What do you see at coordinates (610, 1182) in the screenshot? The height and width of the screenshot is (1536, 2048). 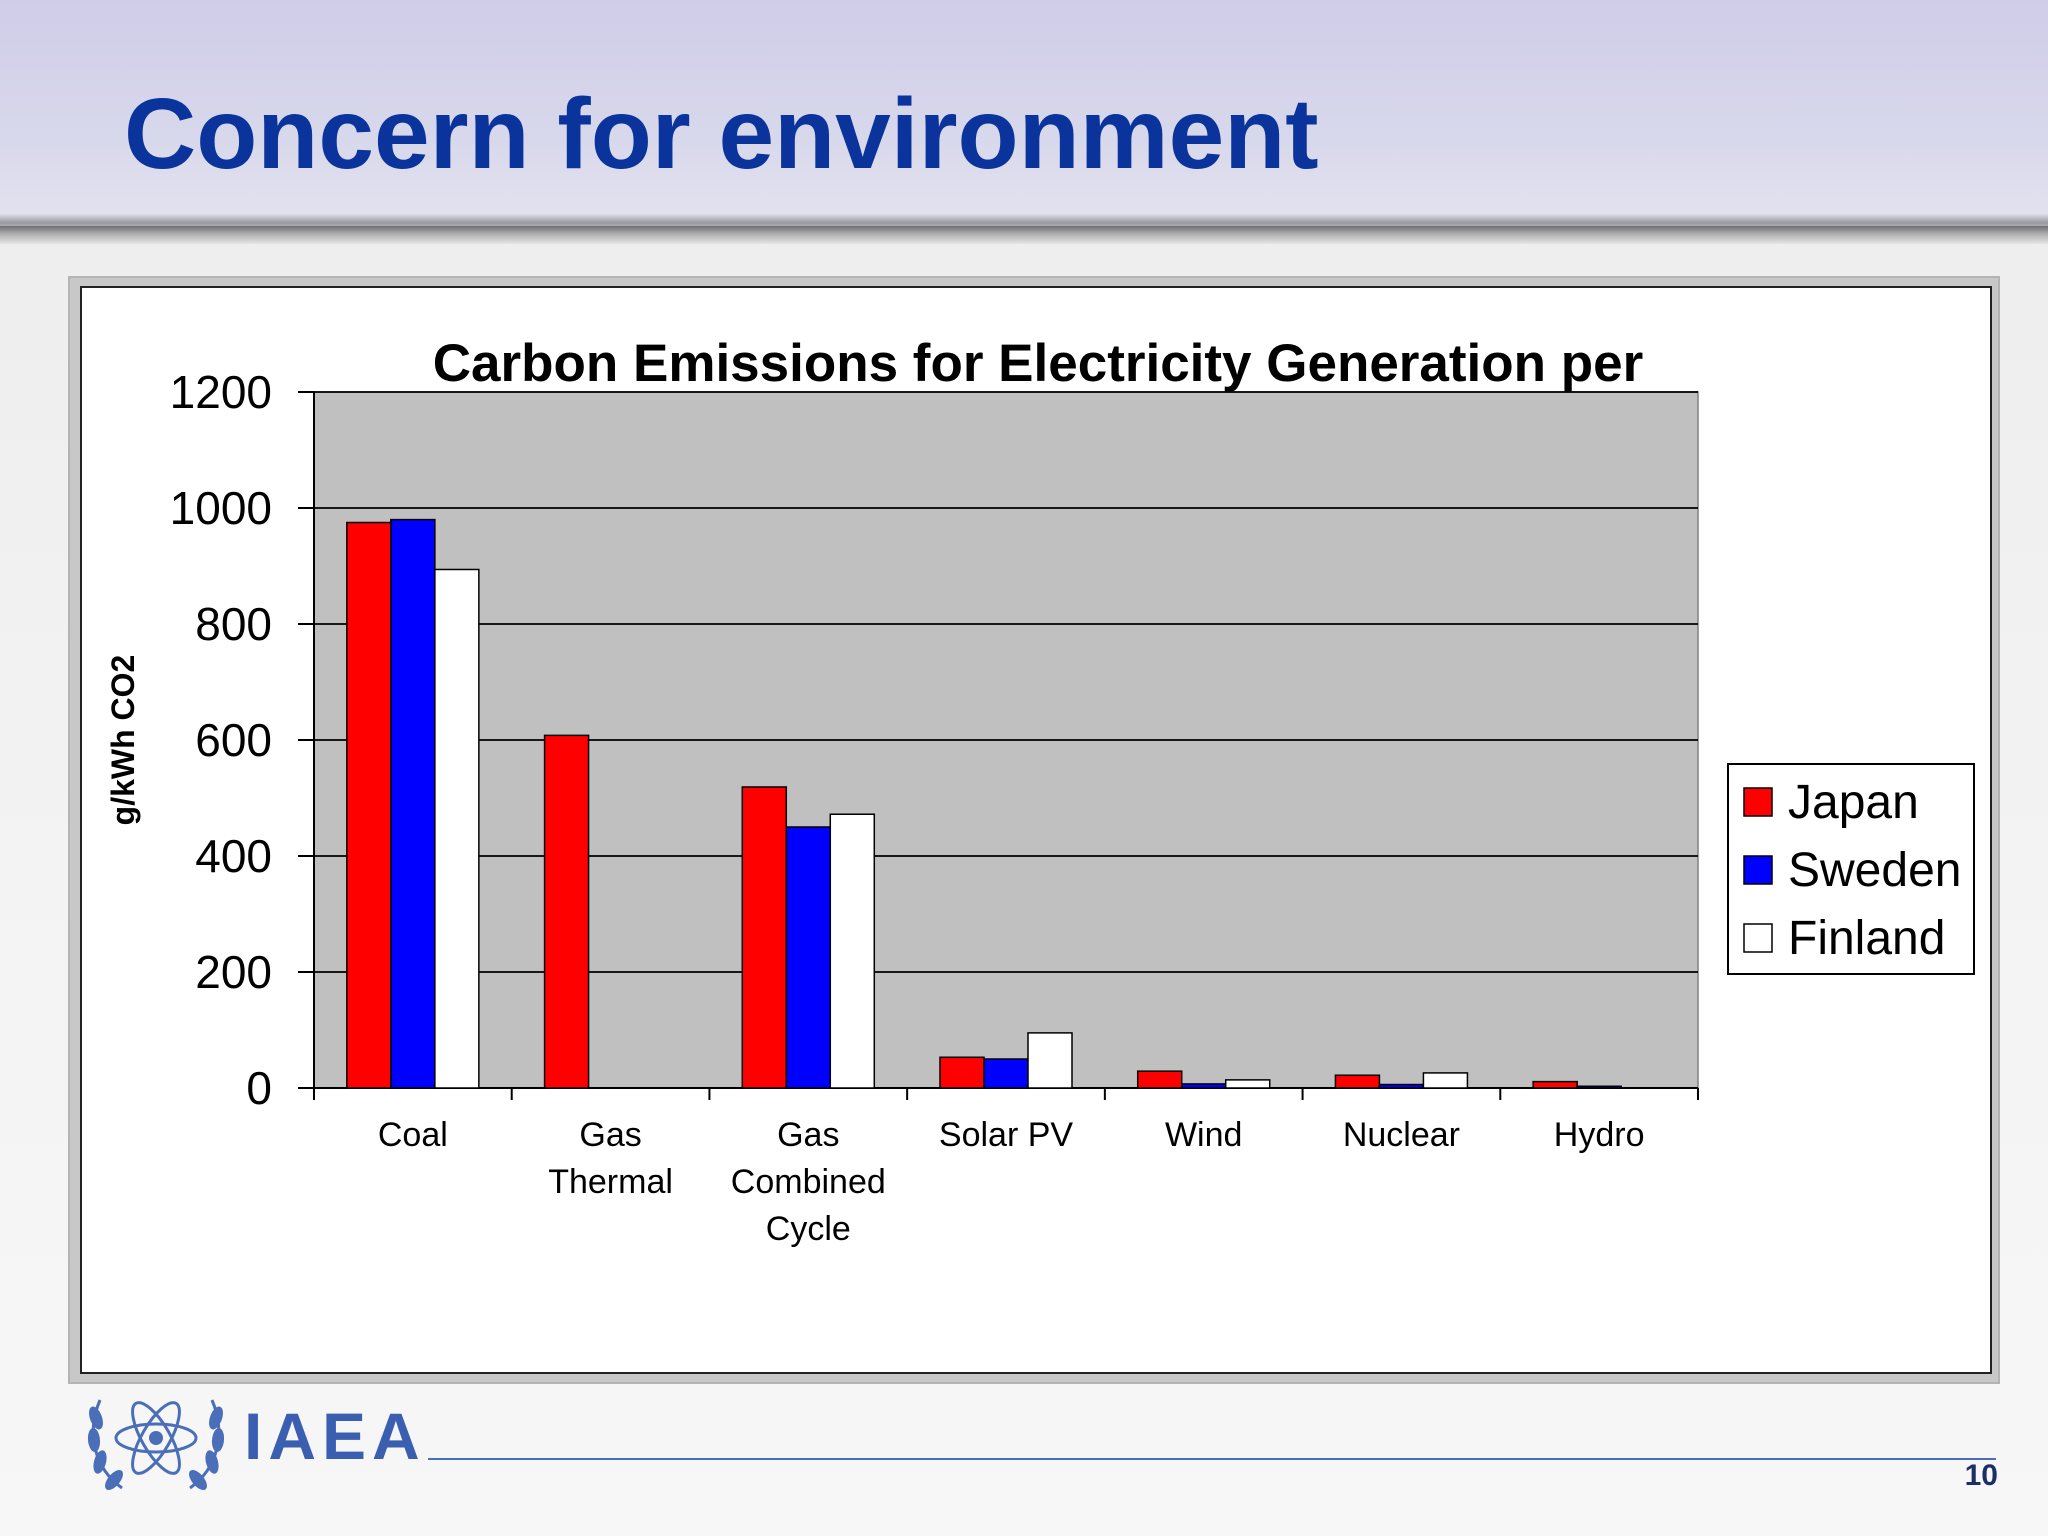 I see `x-category-label: Thermal` at bounding box center [610, 1182].